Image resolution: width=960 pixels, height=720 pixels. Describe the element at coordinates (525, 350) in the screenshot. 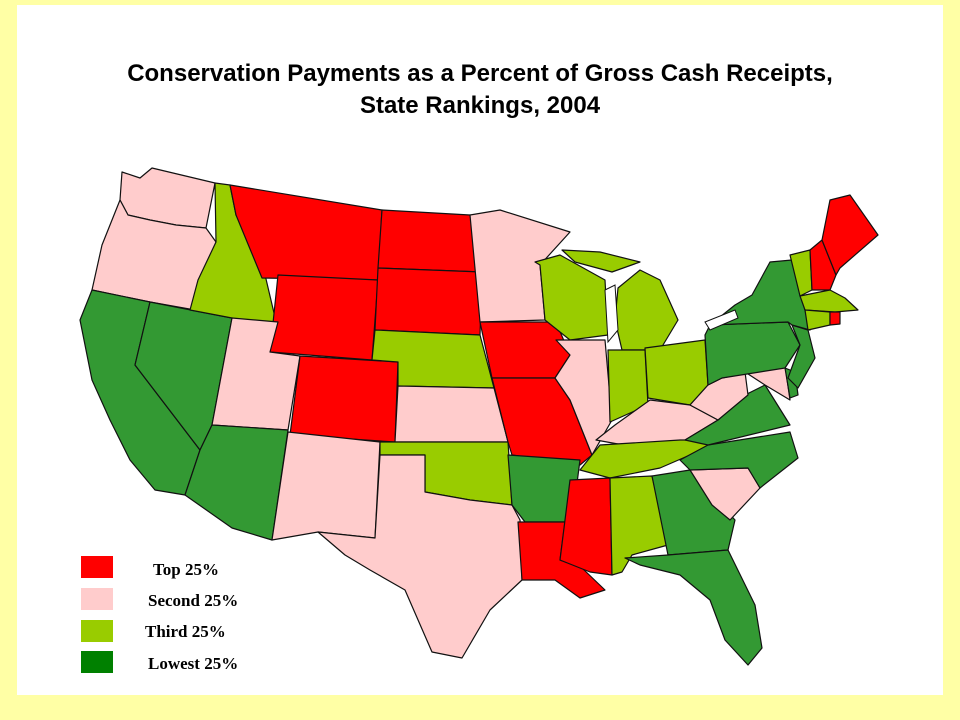

I see `state-ia` at that location.